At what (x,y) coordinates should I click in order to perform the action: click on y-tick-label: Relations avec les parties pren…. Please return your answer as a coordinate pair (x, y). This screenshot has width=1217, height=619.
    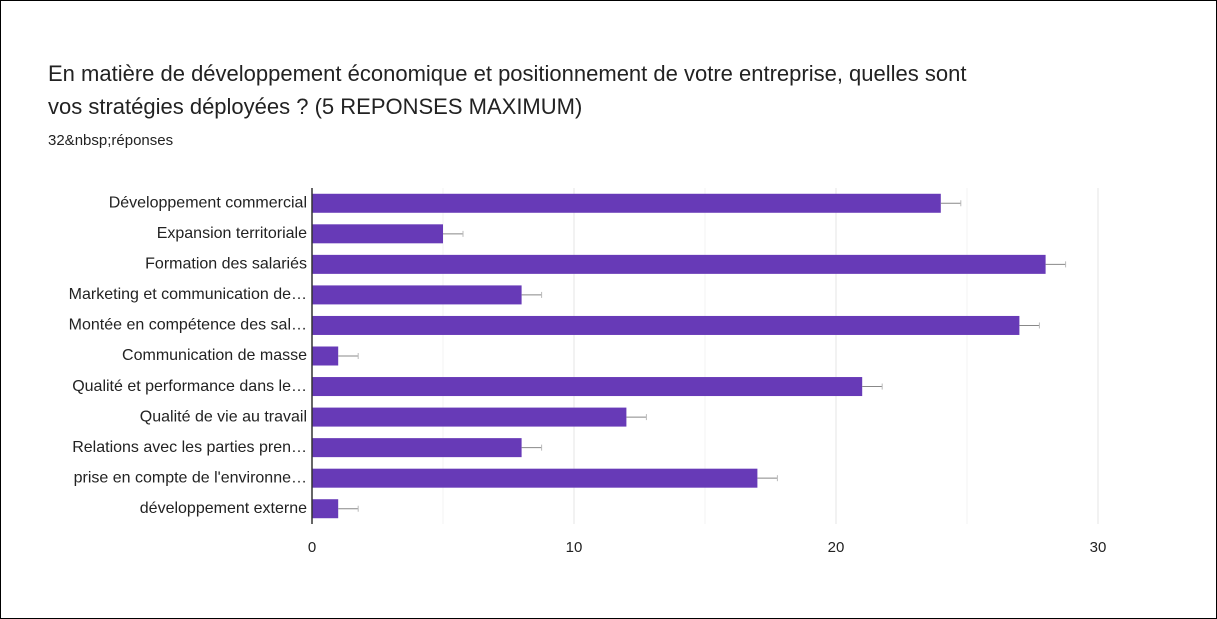
    Looking at the image, I should click on (189, 447).